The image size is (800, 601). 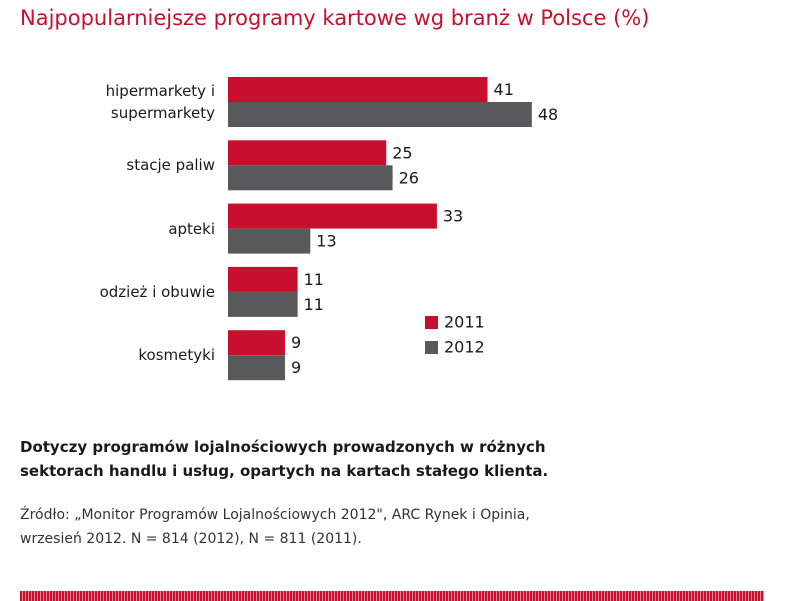 I want to click on value-label: 13, so click(x=326, y=241).